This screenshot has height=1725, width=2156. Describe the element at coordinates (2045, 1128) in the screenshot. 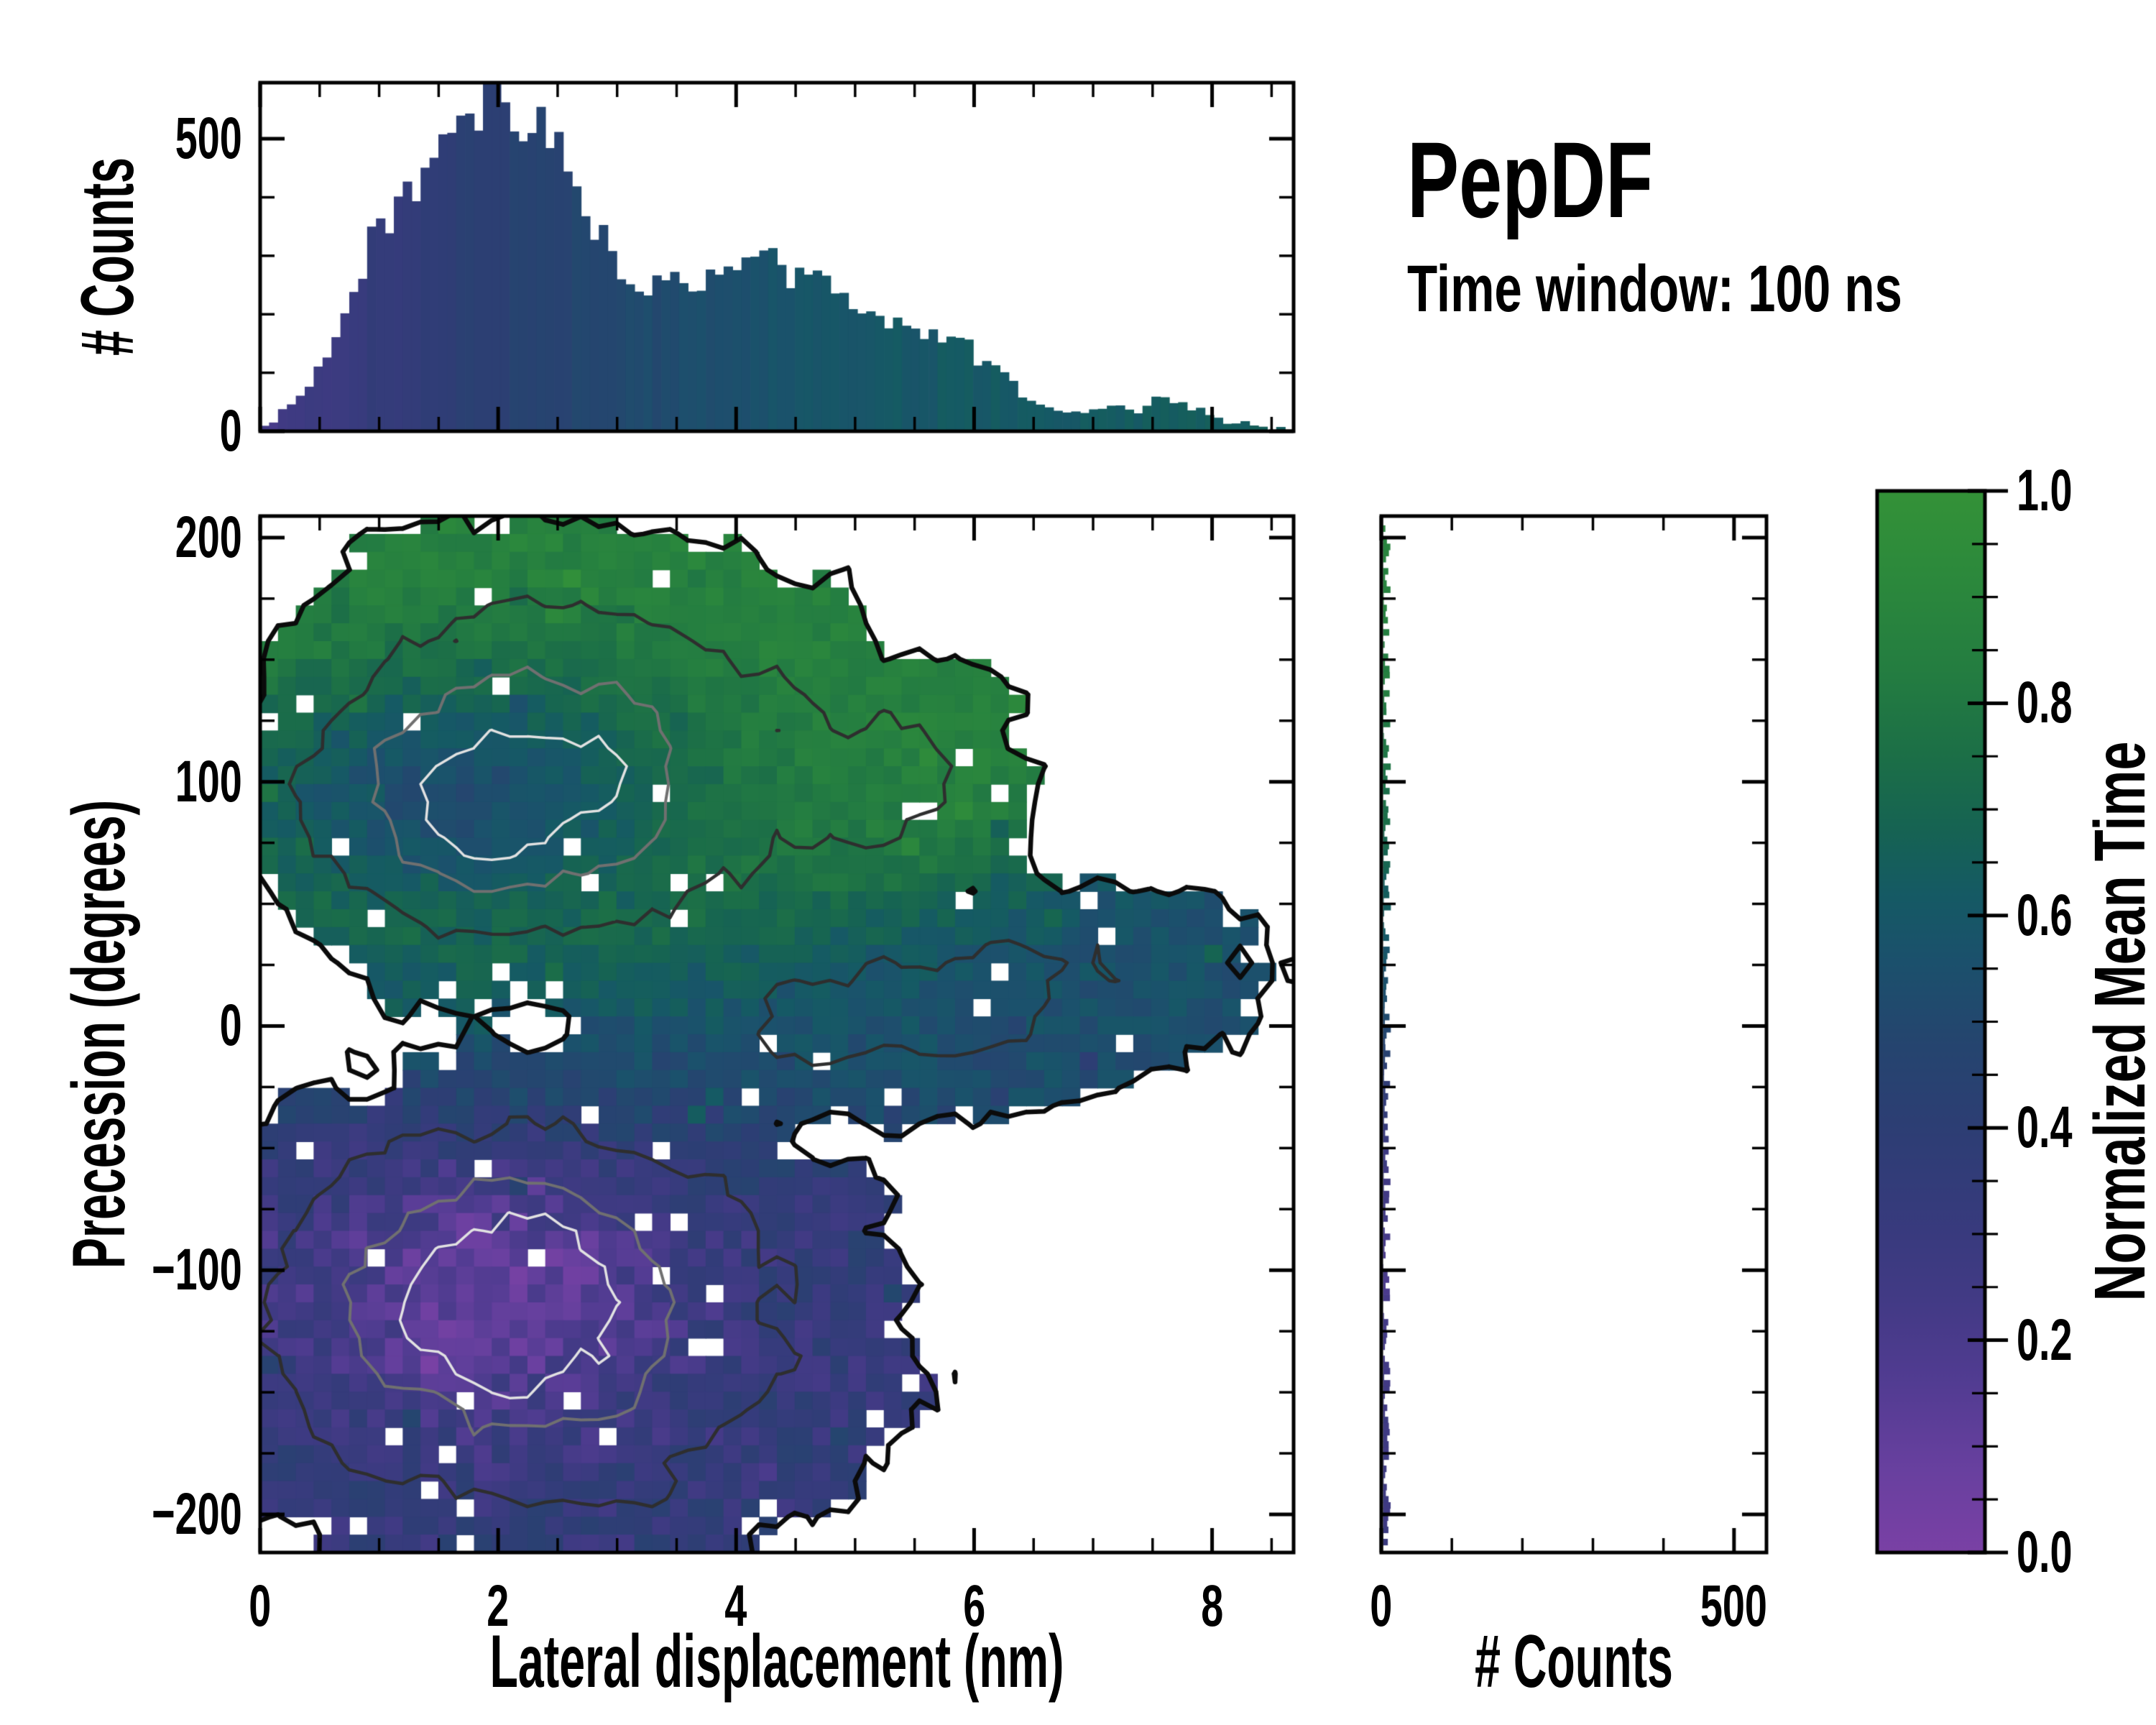

I see `tick-label: 0.4` at that location.